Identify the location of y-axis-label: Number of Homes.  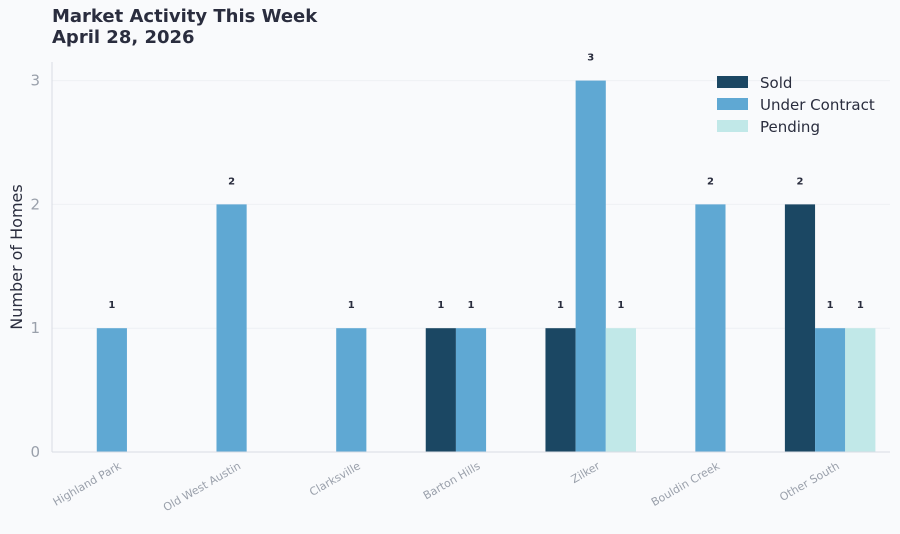
(16, 256).